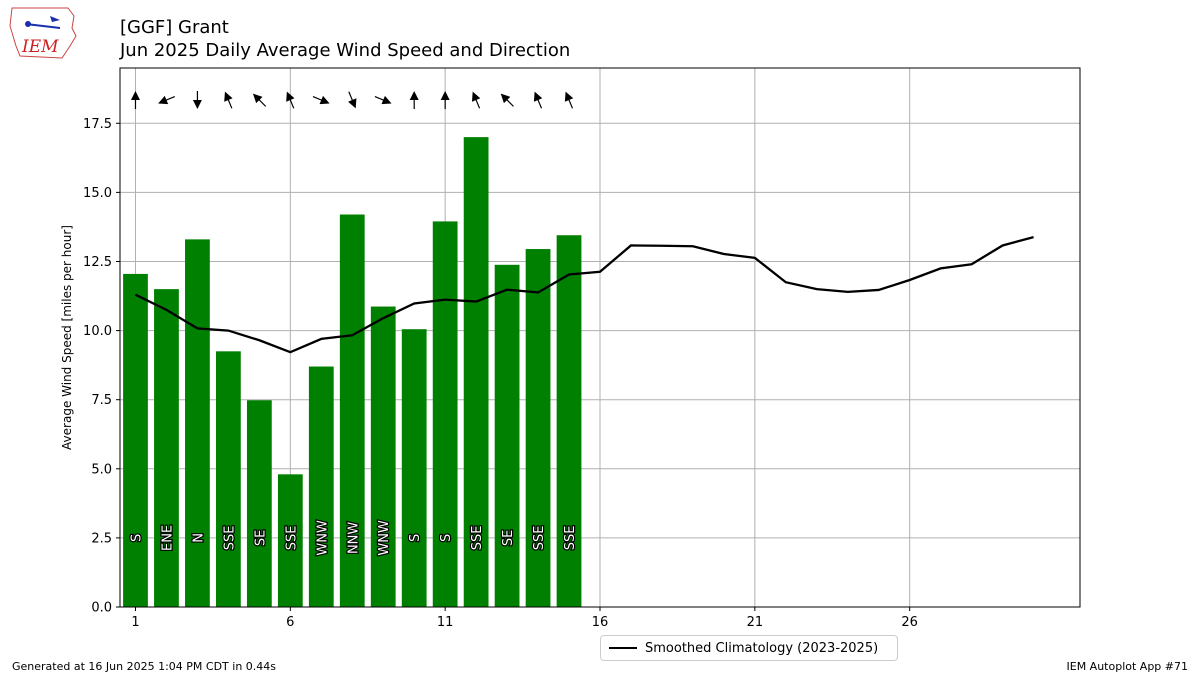 This screenshot has height=675, width=1200. Describe the element at coordinates (40, 47) in the screenshot. I see `logo-text: IEM` at that location.